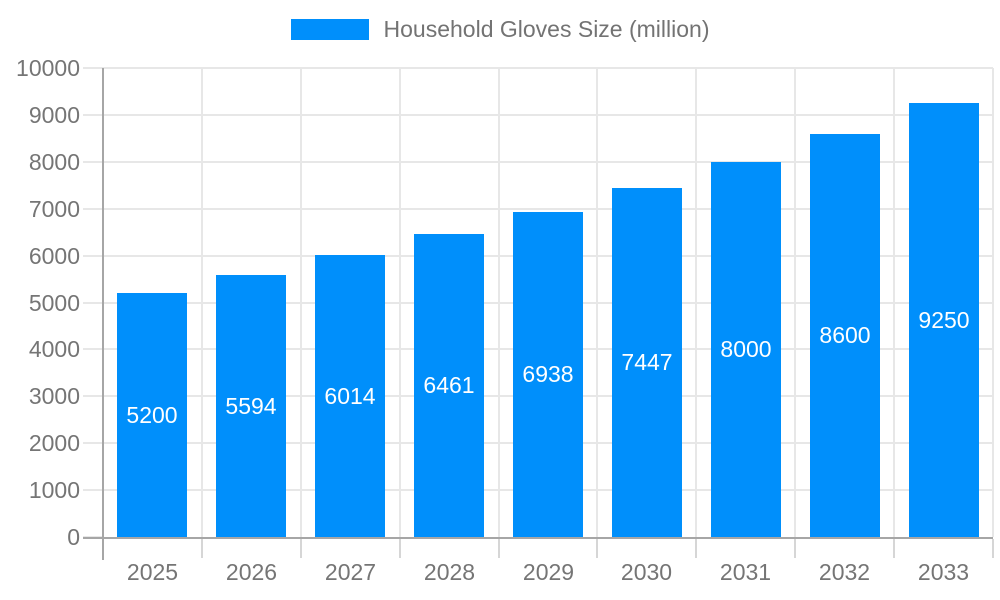  Describe the element at coordinates (54, 209) in the screenshot. I see `y-axis-label: 7000` at that location.